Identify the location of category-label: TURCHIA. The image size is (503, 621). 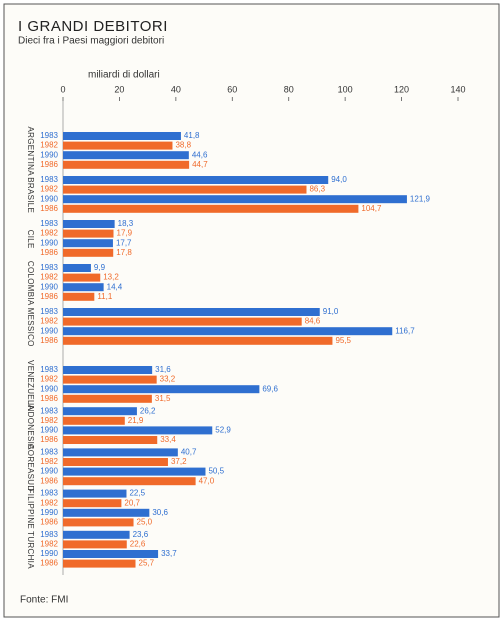
(30, 550).